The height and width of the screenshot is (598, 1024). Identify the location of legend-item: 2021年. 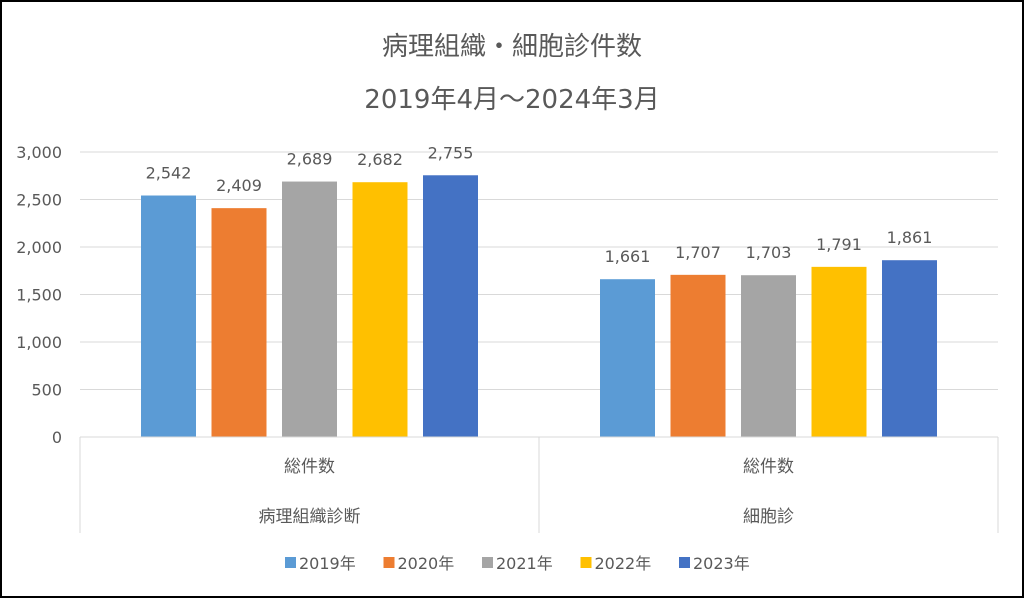
(517, 563).